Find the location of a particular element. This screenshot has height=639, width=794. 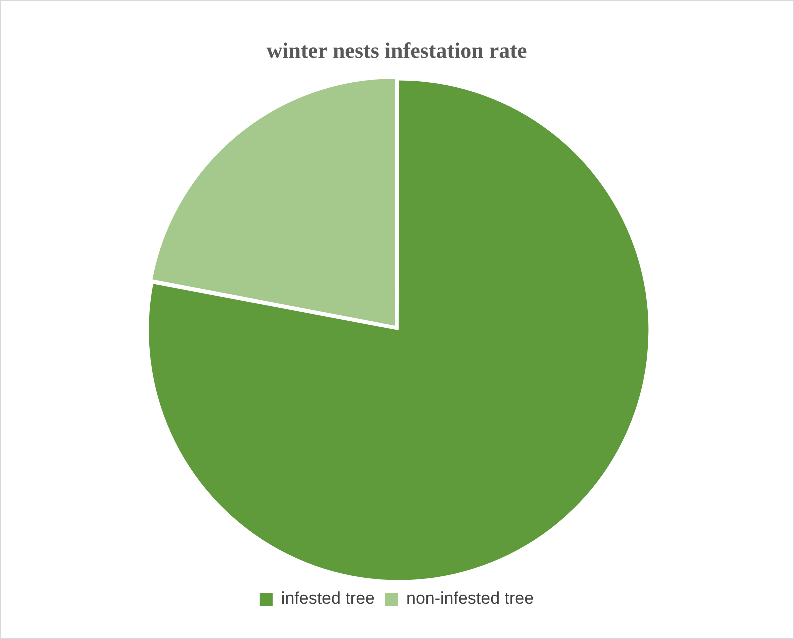

legend-label: infested tree is located at coordinates (328, 598).